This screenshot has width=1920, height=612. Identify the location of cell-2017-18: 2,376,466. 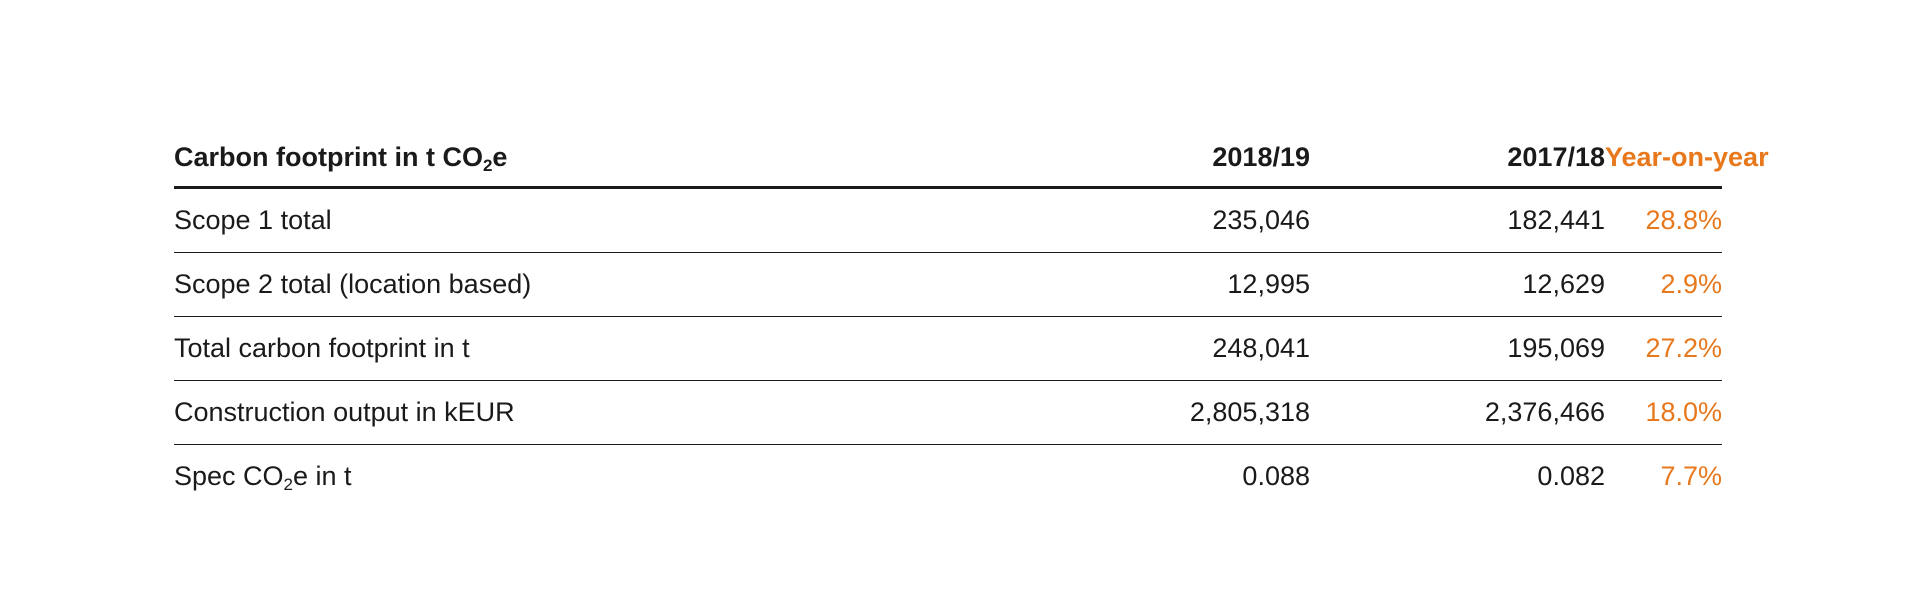
(1457, 412).